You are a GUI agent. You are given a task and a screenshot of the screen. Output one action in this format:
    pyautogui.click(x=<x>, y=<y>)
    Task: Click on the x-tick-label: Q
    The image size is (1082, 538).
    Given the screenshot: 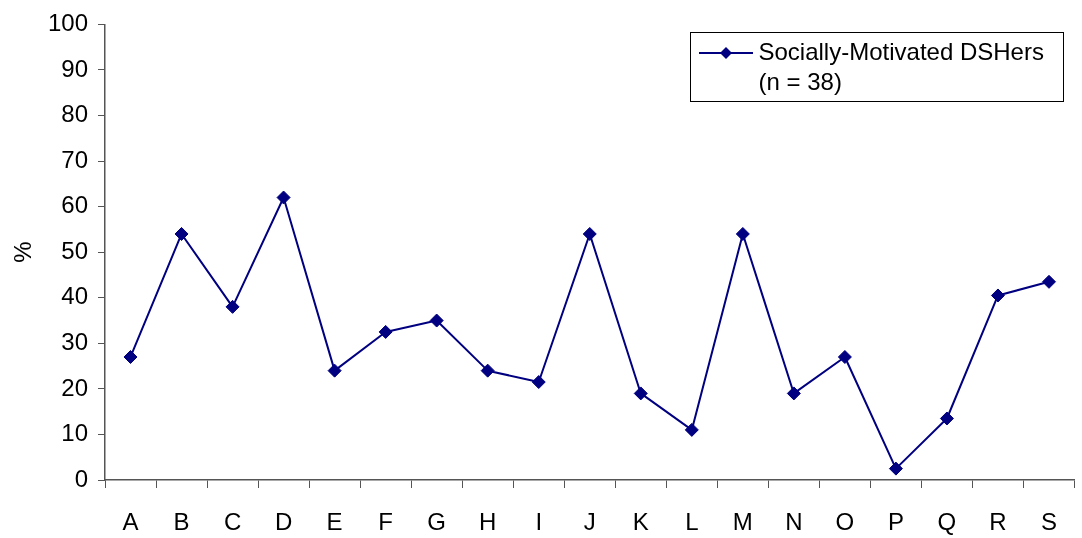 What is the action you would take?
    pyautogui.click(x=947, y=522)
    